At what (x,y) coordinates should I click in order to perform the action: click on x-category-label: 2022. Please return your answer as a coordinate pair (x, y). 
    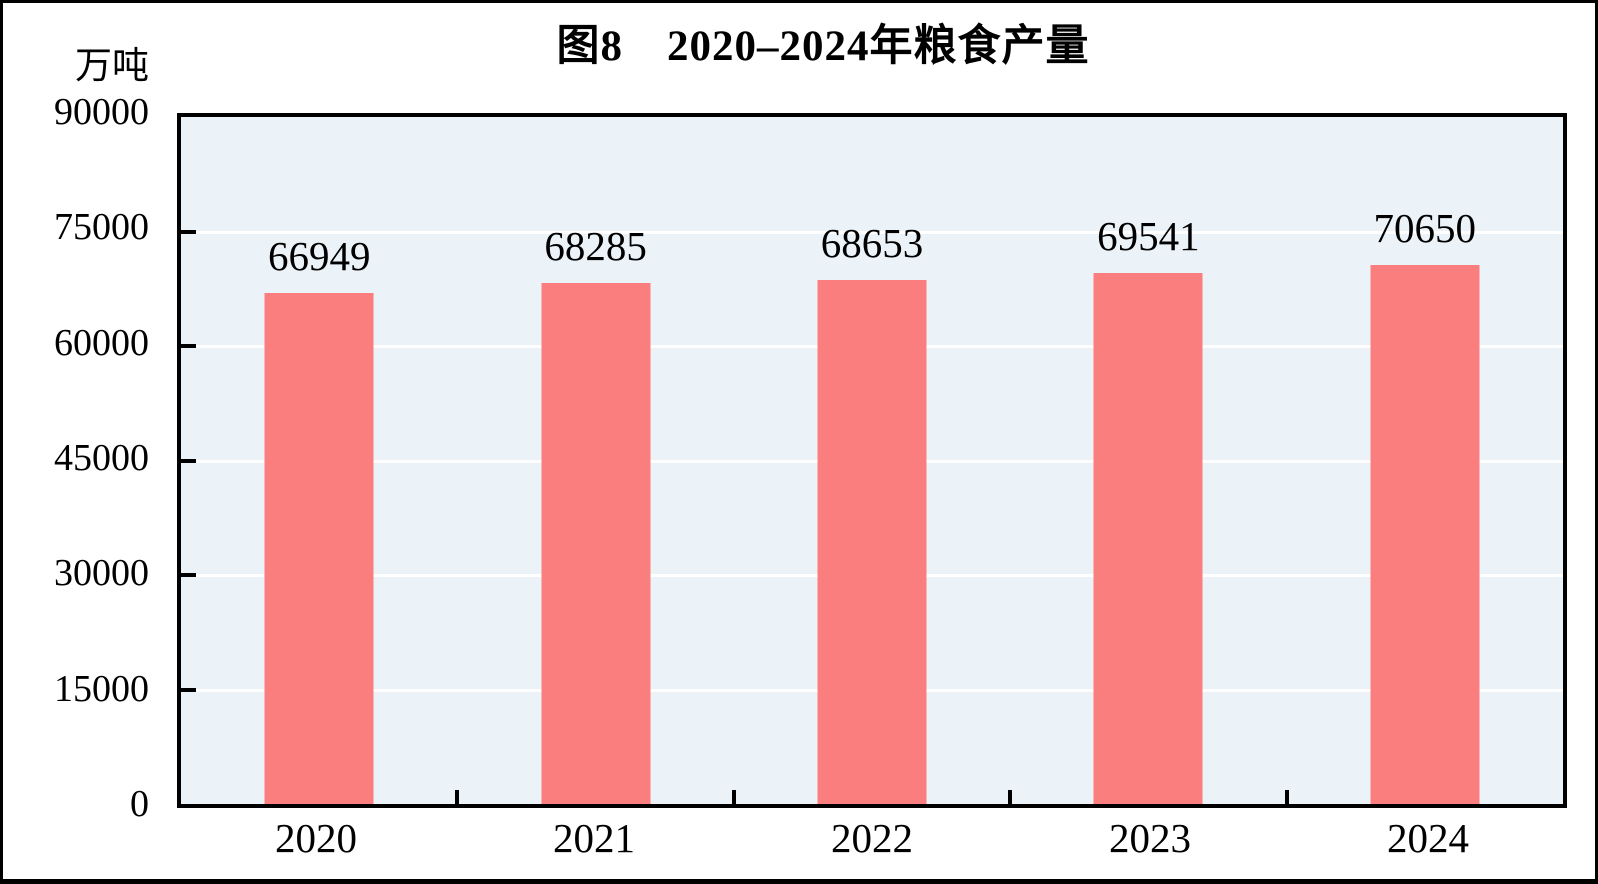
    Looking at the image, I should click on (872, 838).